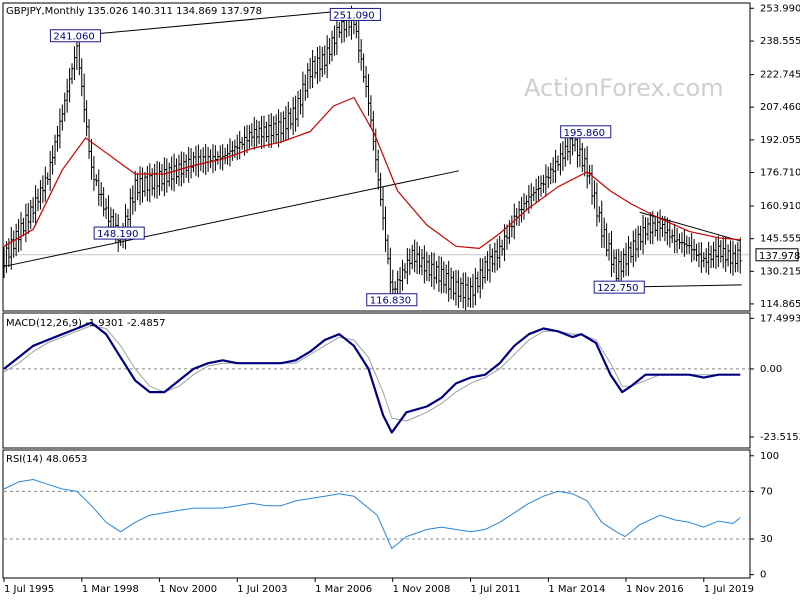  Describe the element at coordinates (174, 11) in the screenshot. I see `ohlc-label: 135.026 140.311 134.869 137.978` at that location.